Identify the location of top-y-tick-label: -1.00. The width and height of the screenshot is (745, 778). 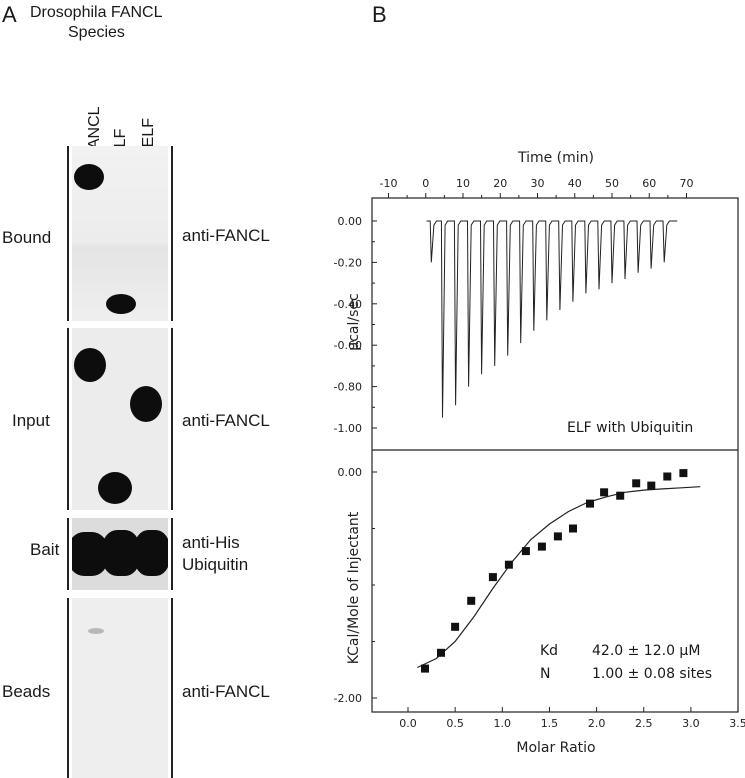
(348, 428).